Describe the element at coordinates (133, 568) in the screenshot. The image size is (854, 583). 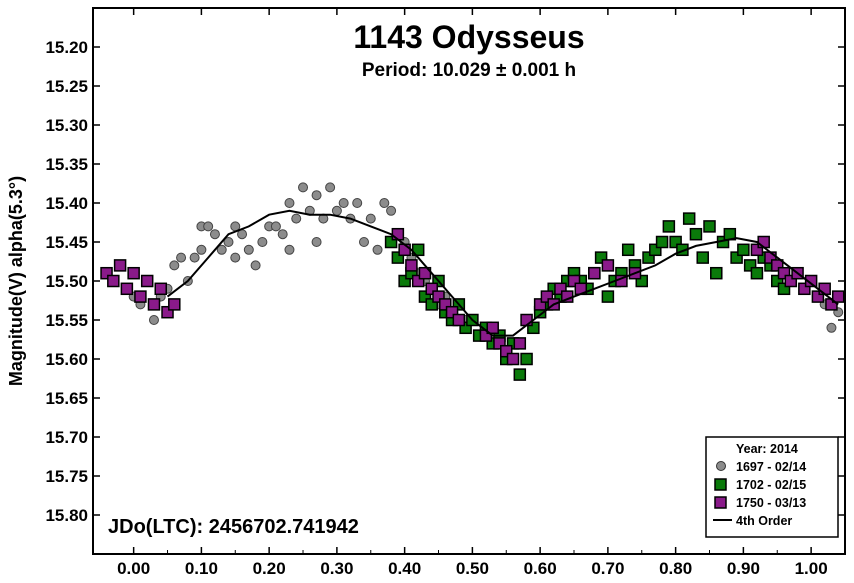
I see `x-tick-label: 0.00` at that location.